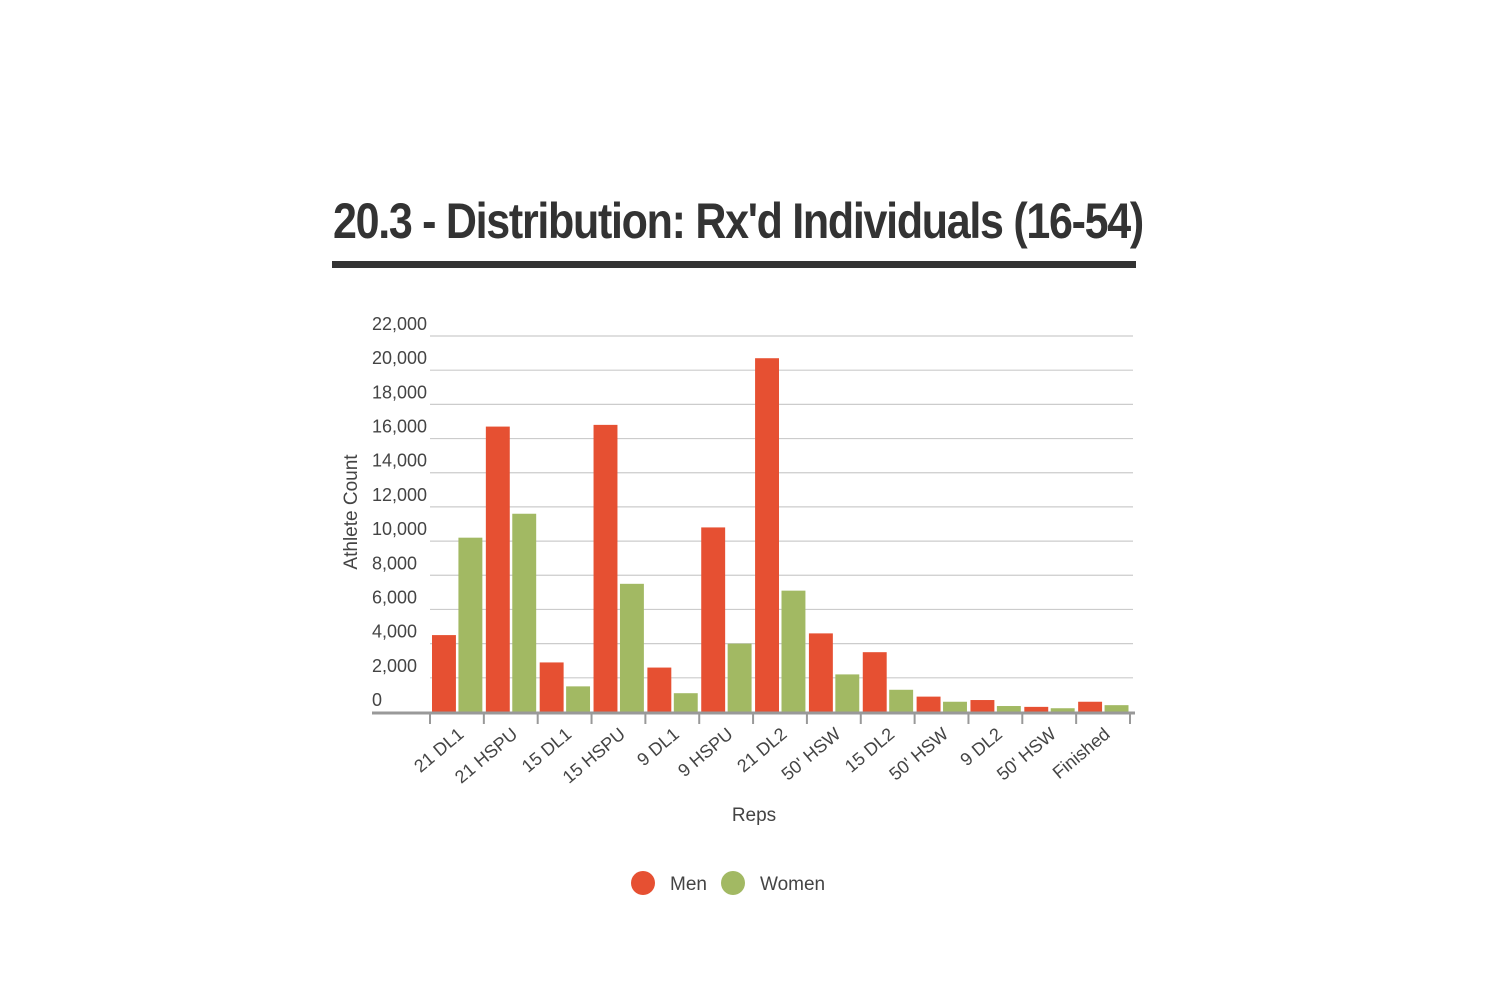 The width and height of the screenshot is (1495, 989). Describe the element at coordinates (981, 747) in the screenshot. I see `x-tick-label: 9 DL2` at that location.